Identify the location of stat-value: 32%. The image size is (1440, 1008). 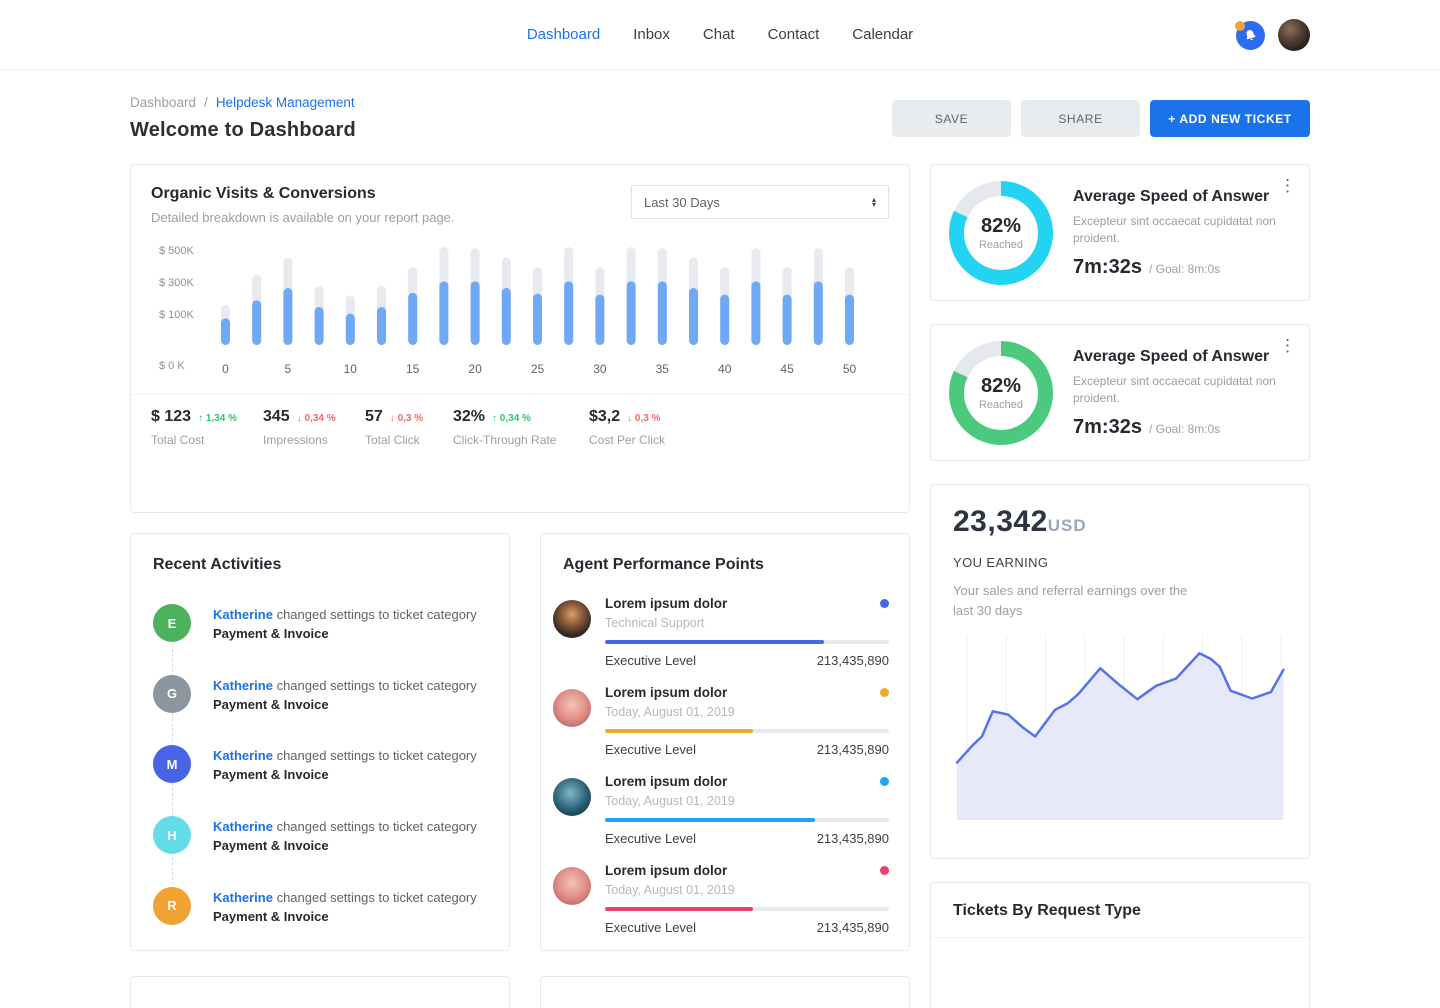
(469, 416).